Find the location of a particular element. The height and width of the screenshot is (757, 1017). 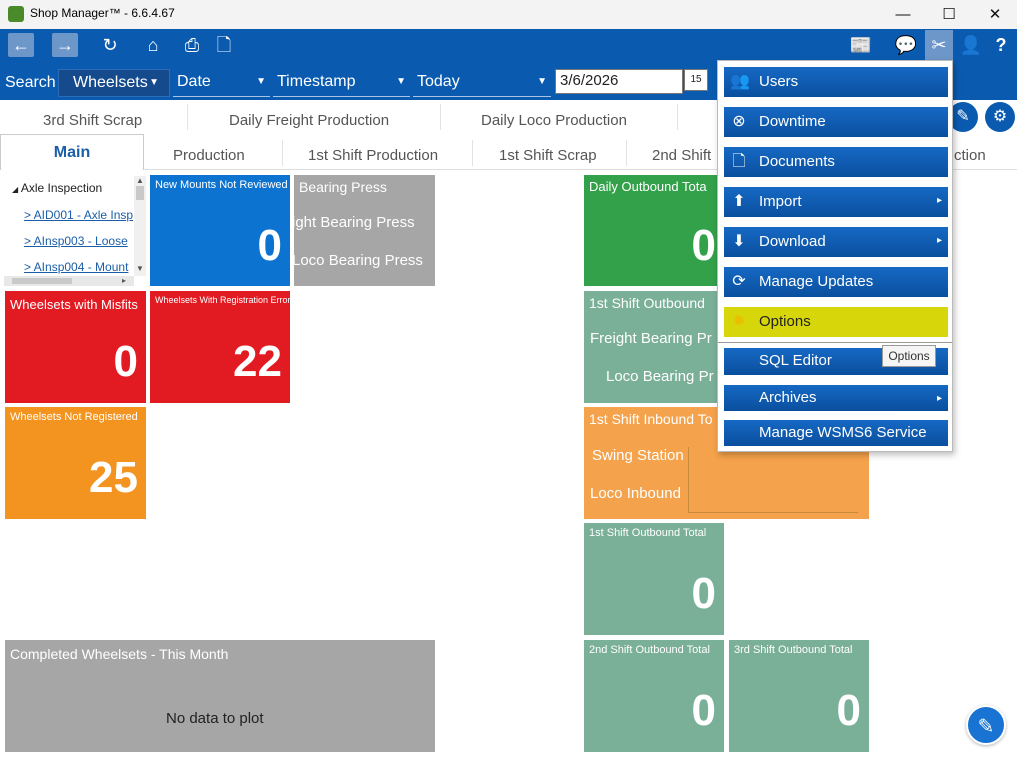

chat-icon: 💬 is located at coordinates (906, 45).